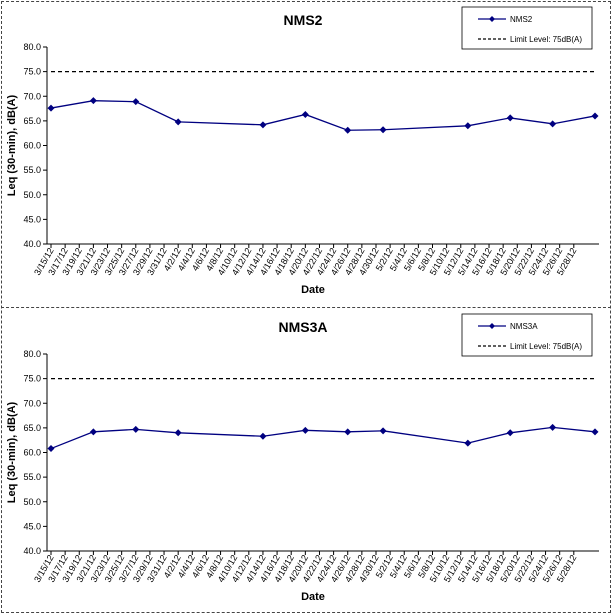 The image size is (614, 616). I want to click on legend-label: NMS2, so click(521, 19).